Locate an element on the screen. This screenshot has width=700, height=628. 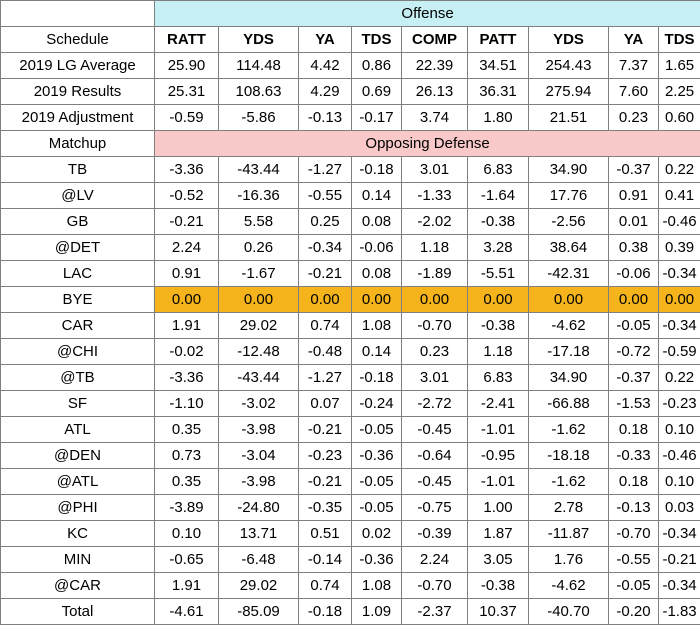
value-cell: 1.65 is located at coordinates (678, 65).